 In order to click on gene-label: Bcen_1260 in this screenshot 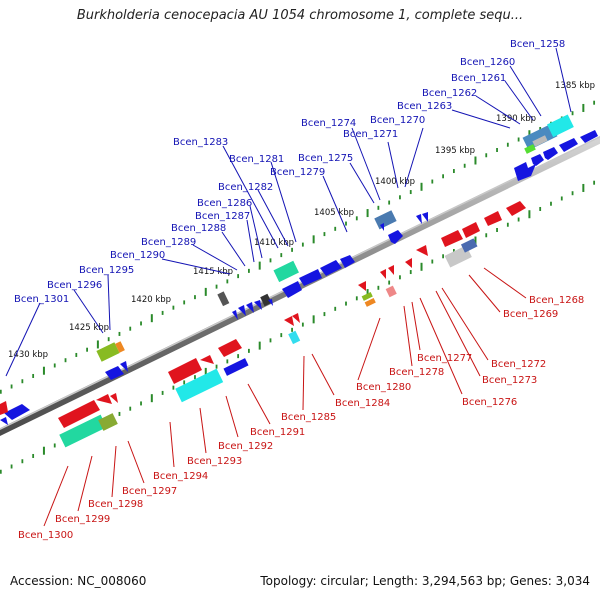, I will do `click(487, 62)`.